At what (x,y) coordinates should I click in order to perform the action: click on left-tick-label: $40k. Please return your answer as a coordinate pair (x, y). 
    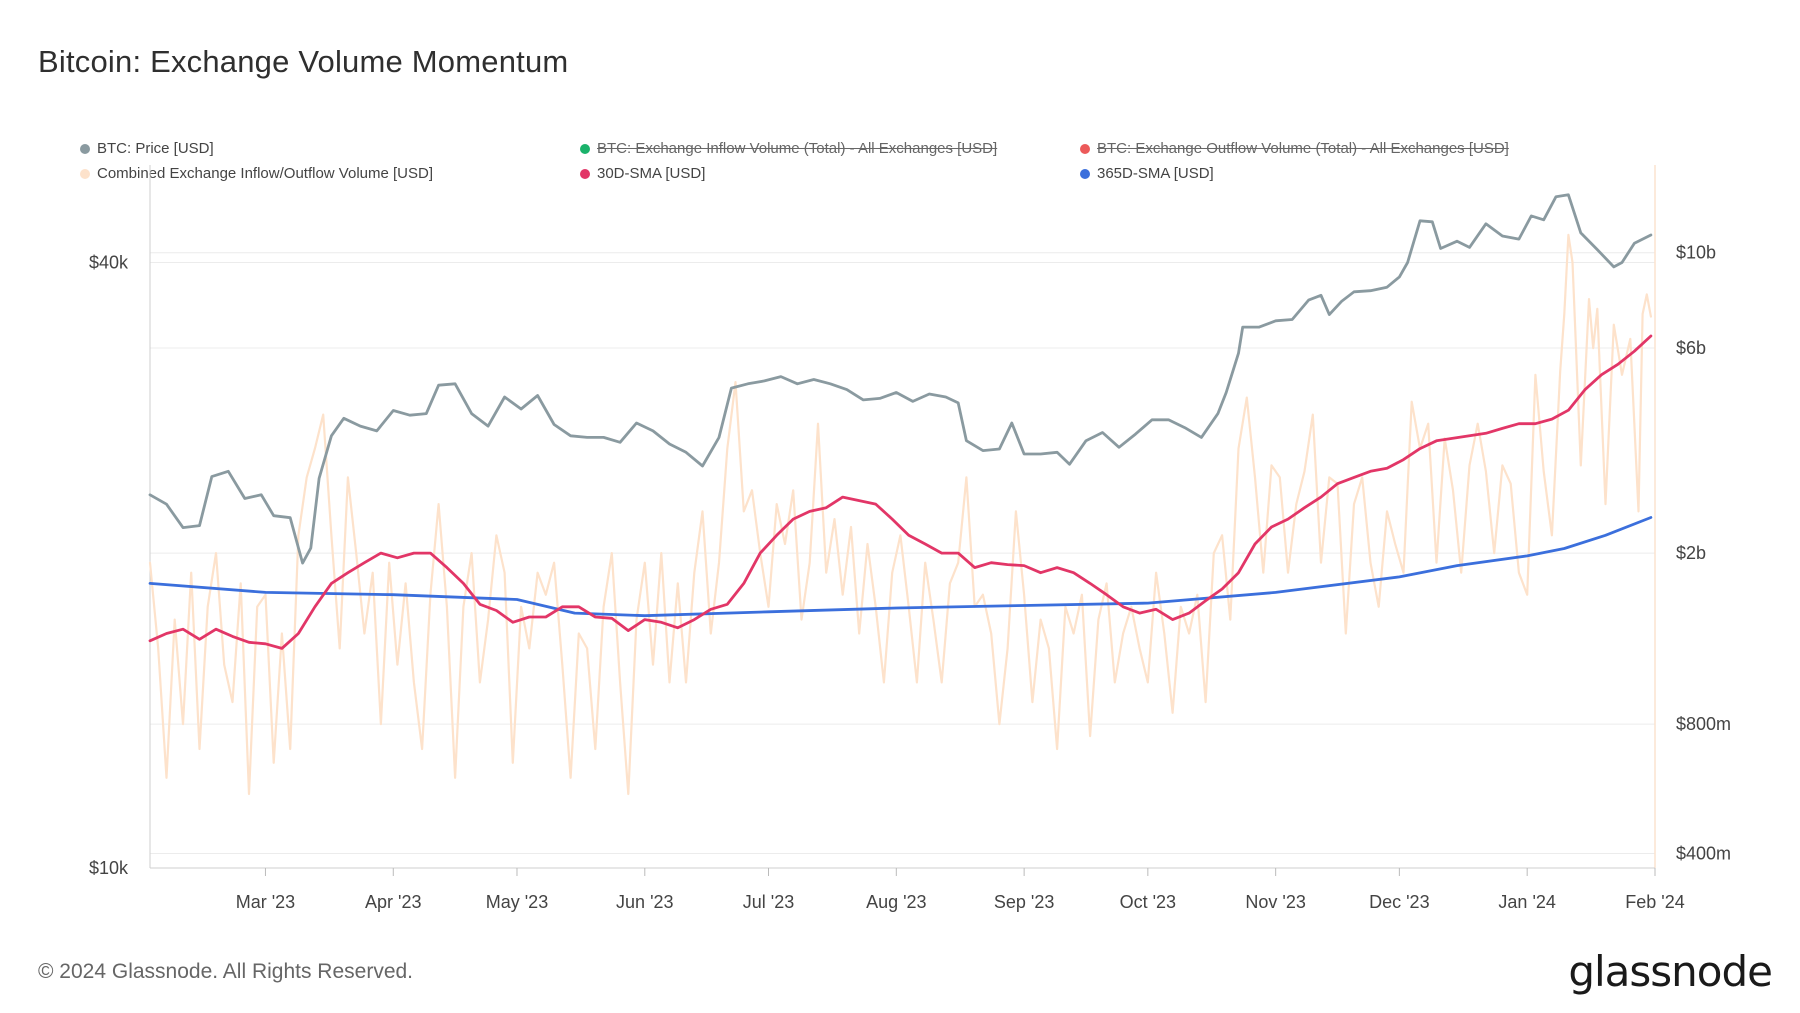
    Looking at the image, I should click on (109, 262).